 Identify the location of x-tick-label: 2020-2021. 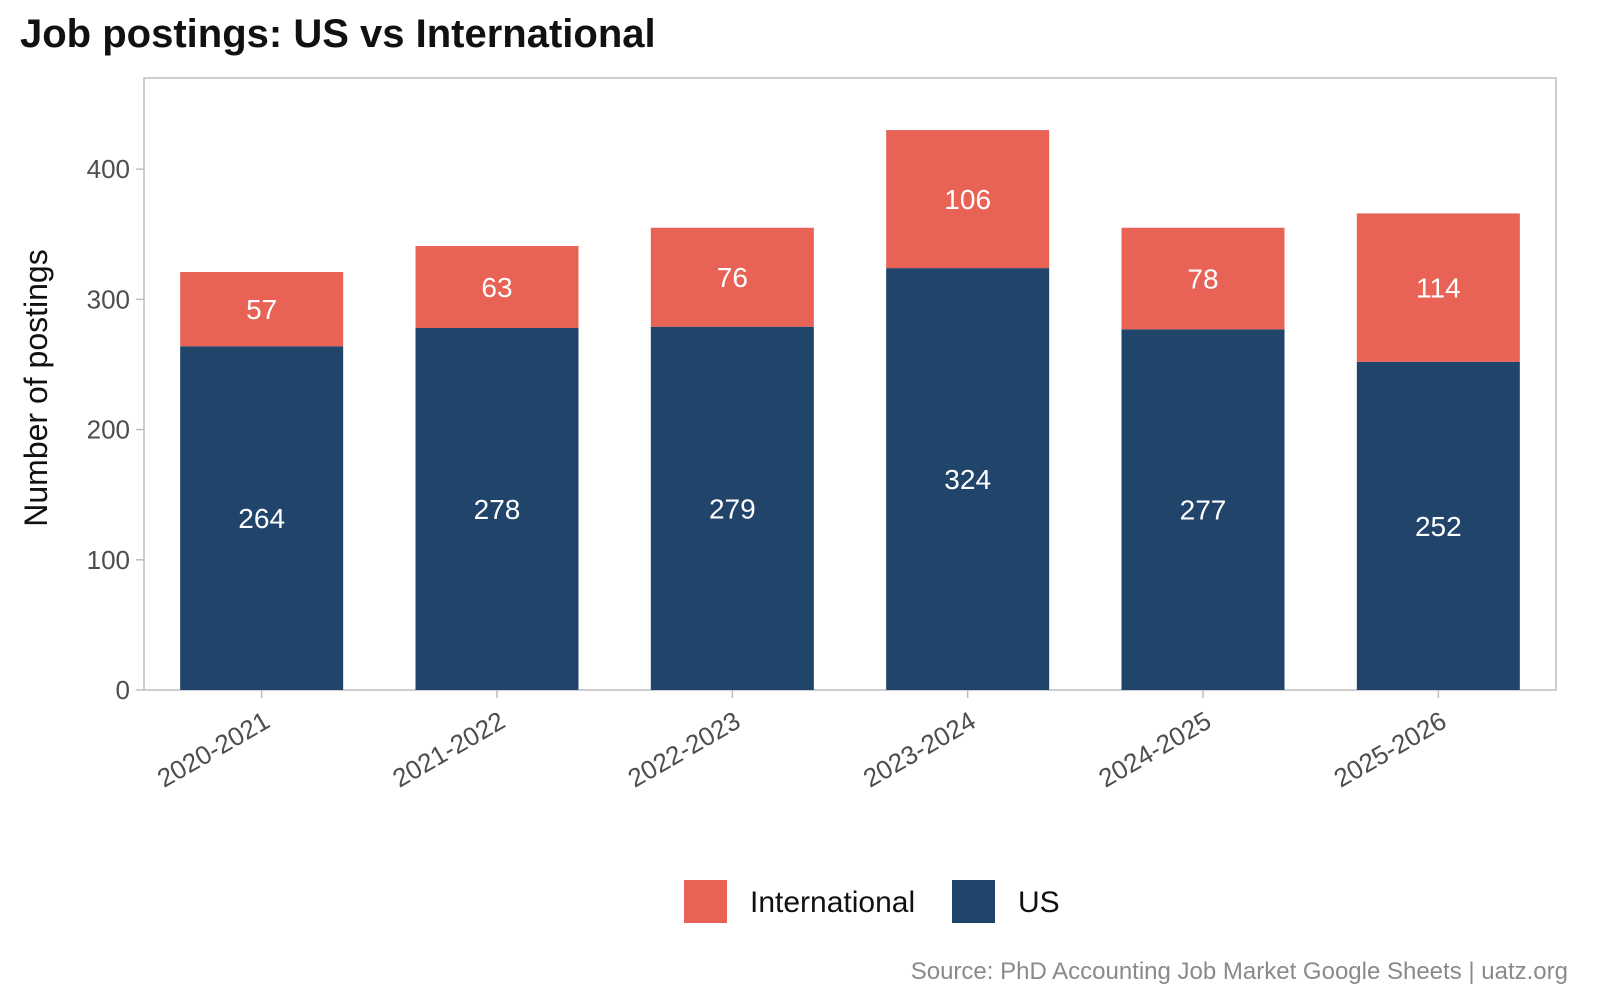
(213, 749).